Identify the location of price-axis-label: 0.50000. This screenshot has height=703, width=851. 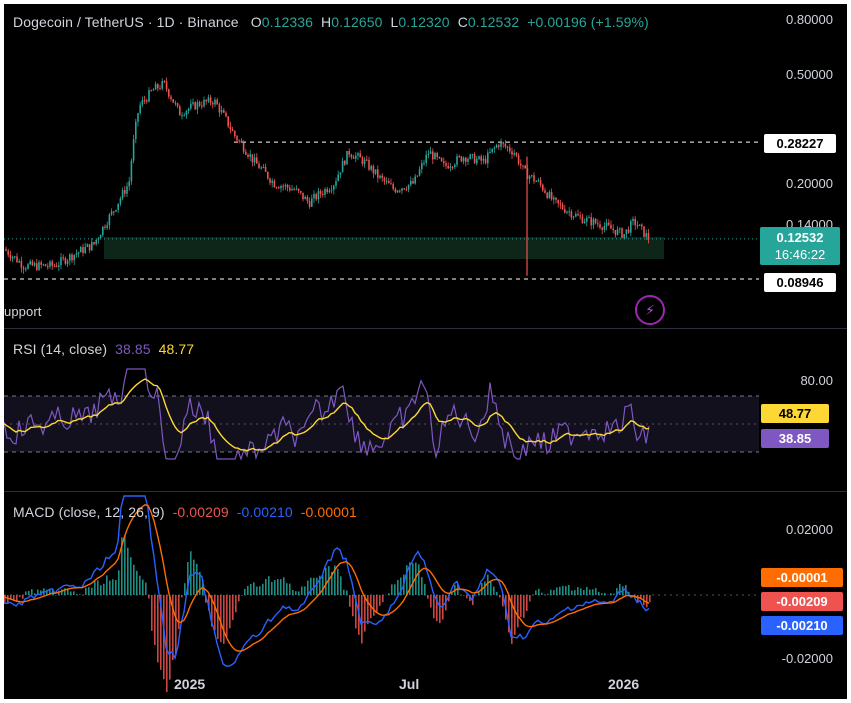
(809, 74).